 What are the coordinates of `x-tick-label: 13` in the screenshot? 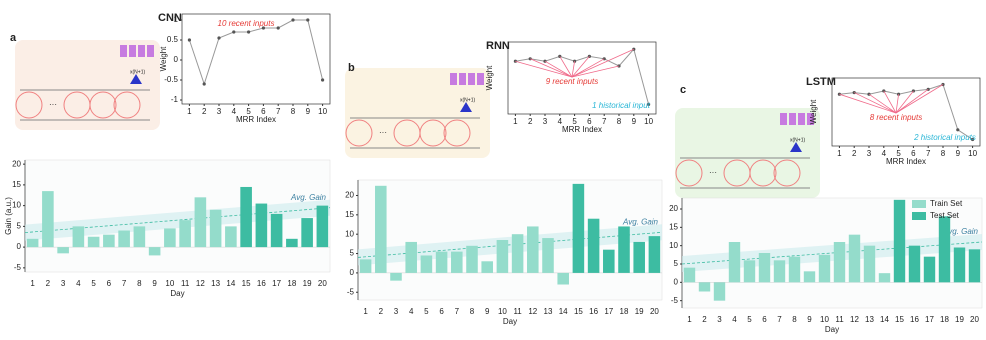 It's located at (215, 283).